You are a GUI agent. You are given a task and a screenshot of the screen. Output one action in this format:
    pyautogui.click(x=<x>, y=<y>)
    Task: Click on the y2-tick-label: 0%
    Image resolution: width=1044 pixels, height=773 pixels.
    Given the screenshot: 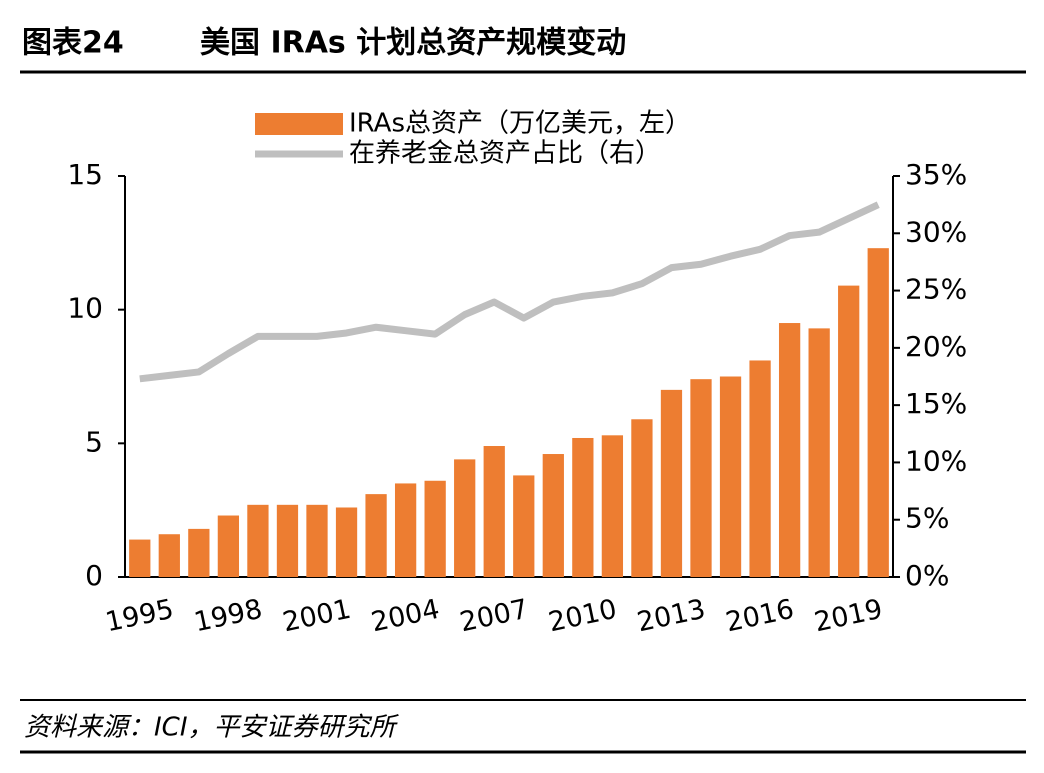 What is the action you would take?
    pyautogui.click(x=927, y=575)
    